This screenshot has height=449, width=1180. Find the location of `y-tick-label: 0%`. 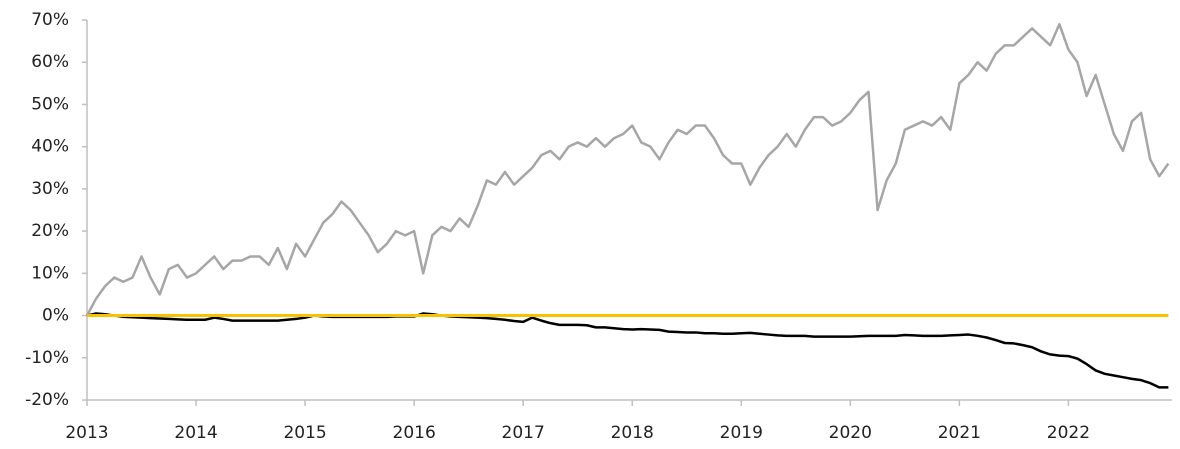

y-tick-label: 0% is located at coordinates (55, 316).